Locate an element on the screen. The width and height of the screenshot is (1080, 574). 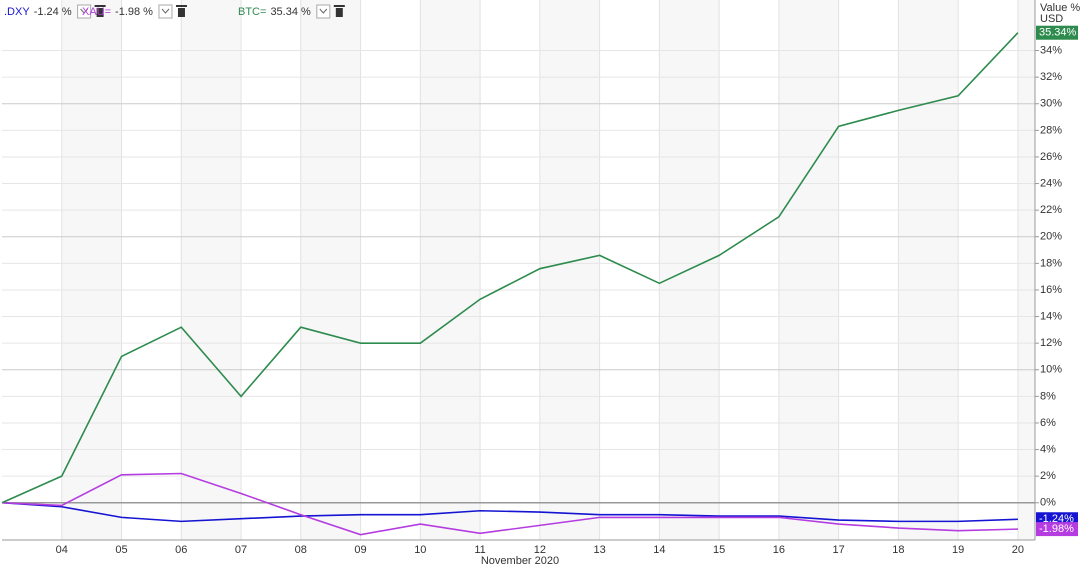
y-tick-label: 20% is located at coordinates (1051, 237).